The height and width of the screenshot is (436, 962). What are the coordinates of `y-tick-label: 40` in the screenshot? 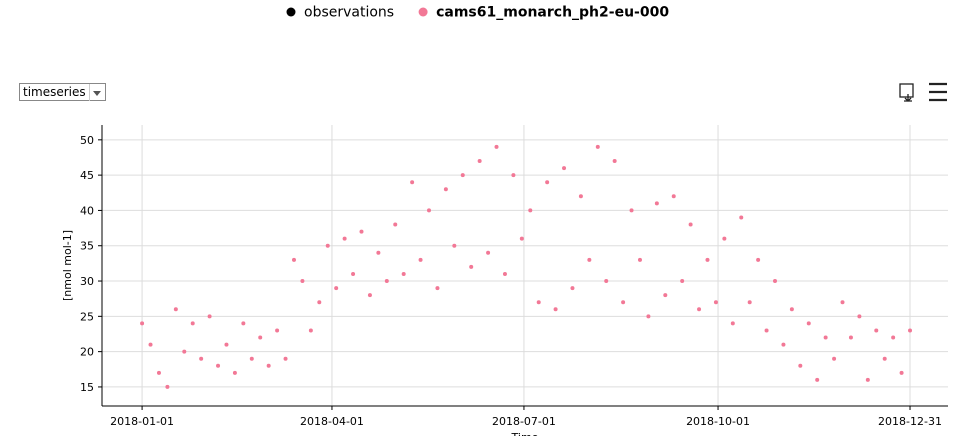 It's located at (87, 210).